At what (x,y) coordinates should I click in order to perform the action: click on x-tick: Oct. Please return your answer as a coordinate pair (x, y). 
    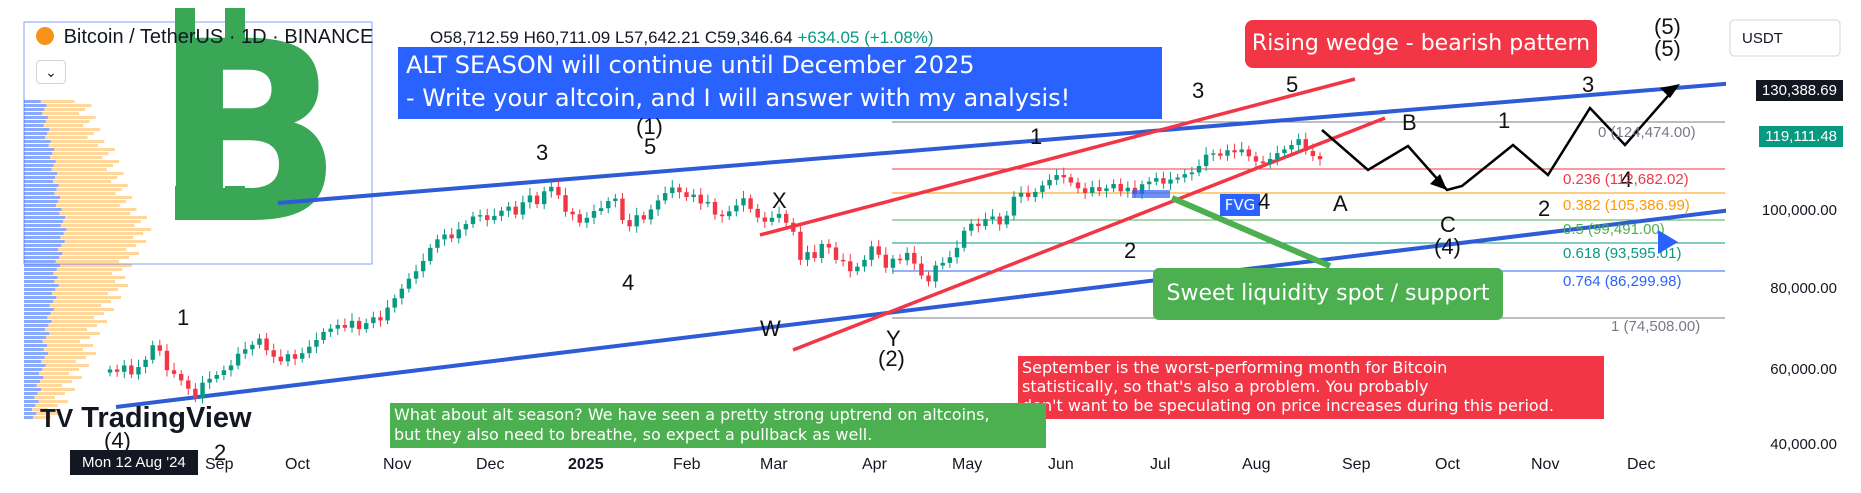
    Looking at the image, I should click on (1447, 464).